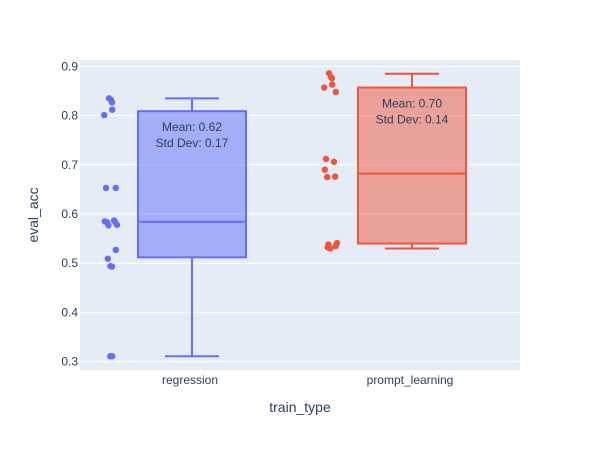  Describe the element at coordinates (412, 104) in the screenshot. I see `mean-annotation: Mean: 0.70` at that location.